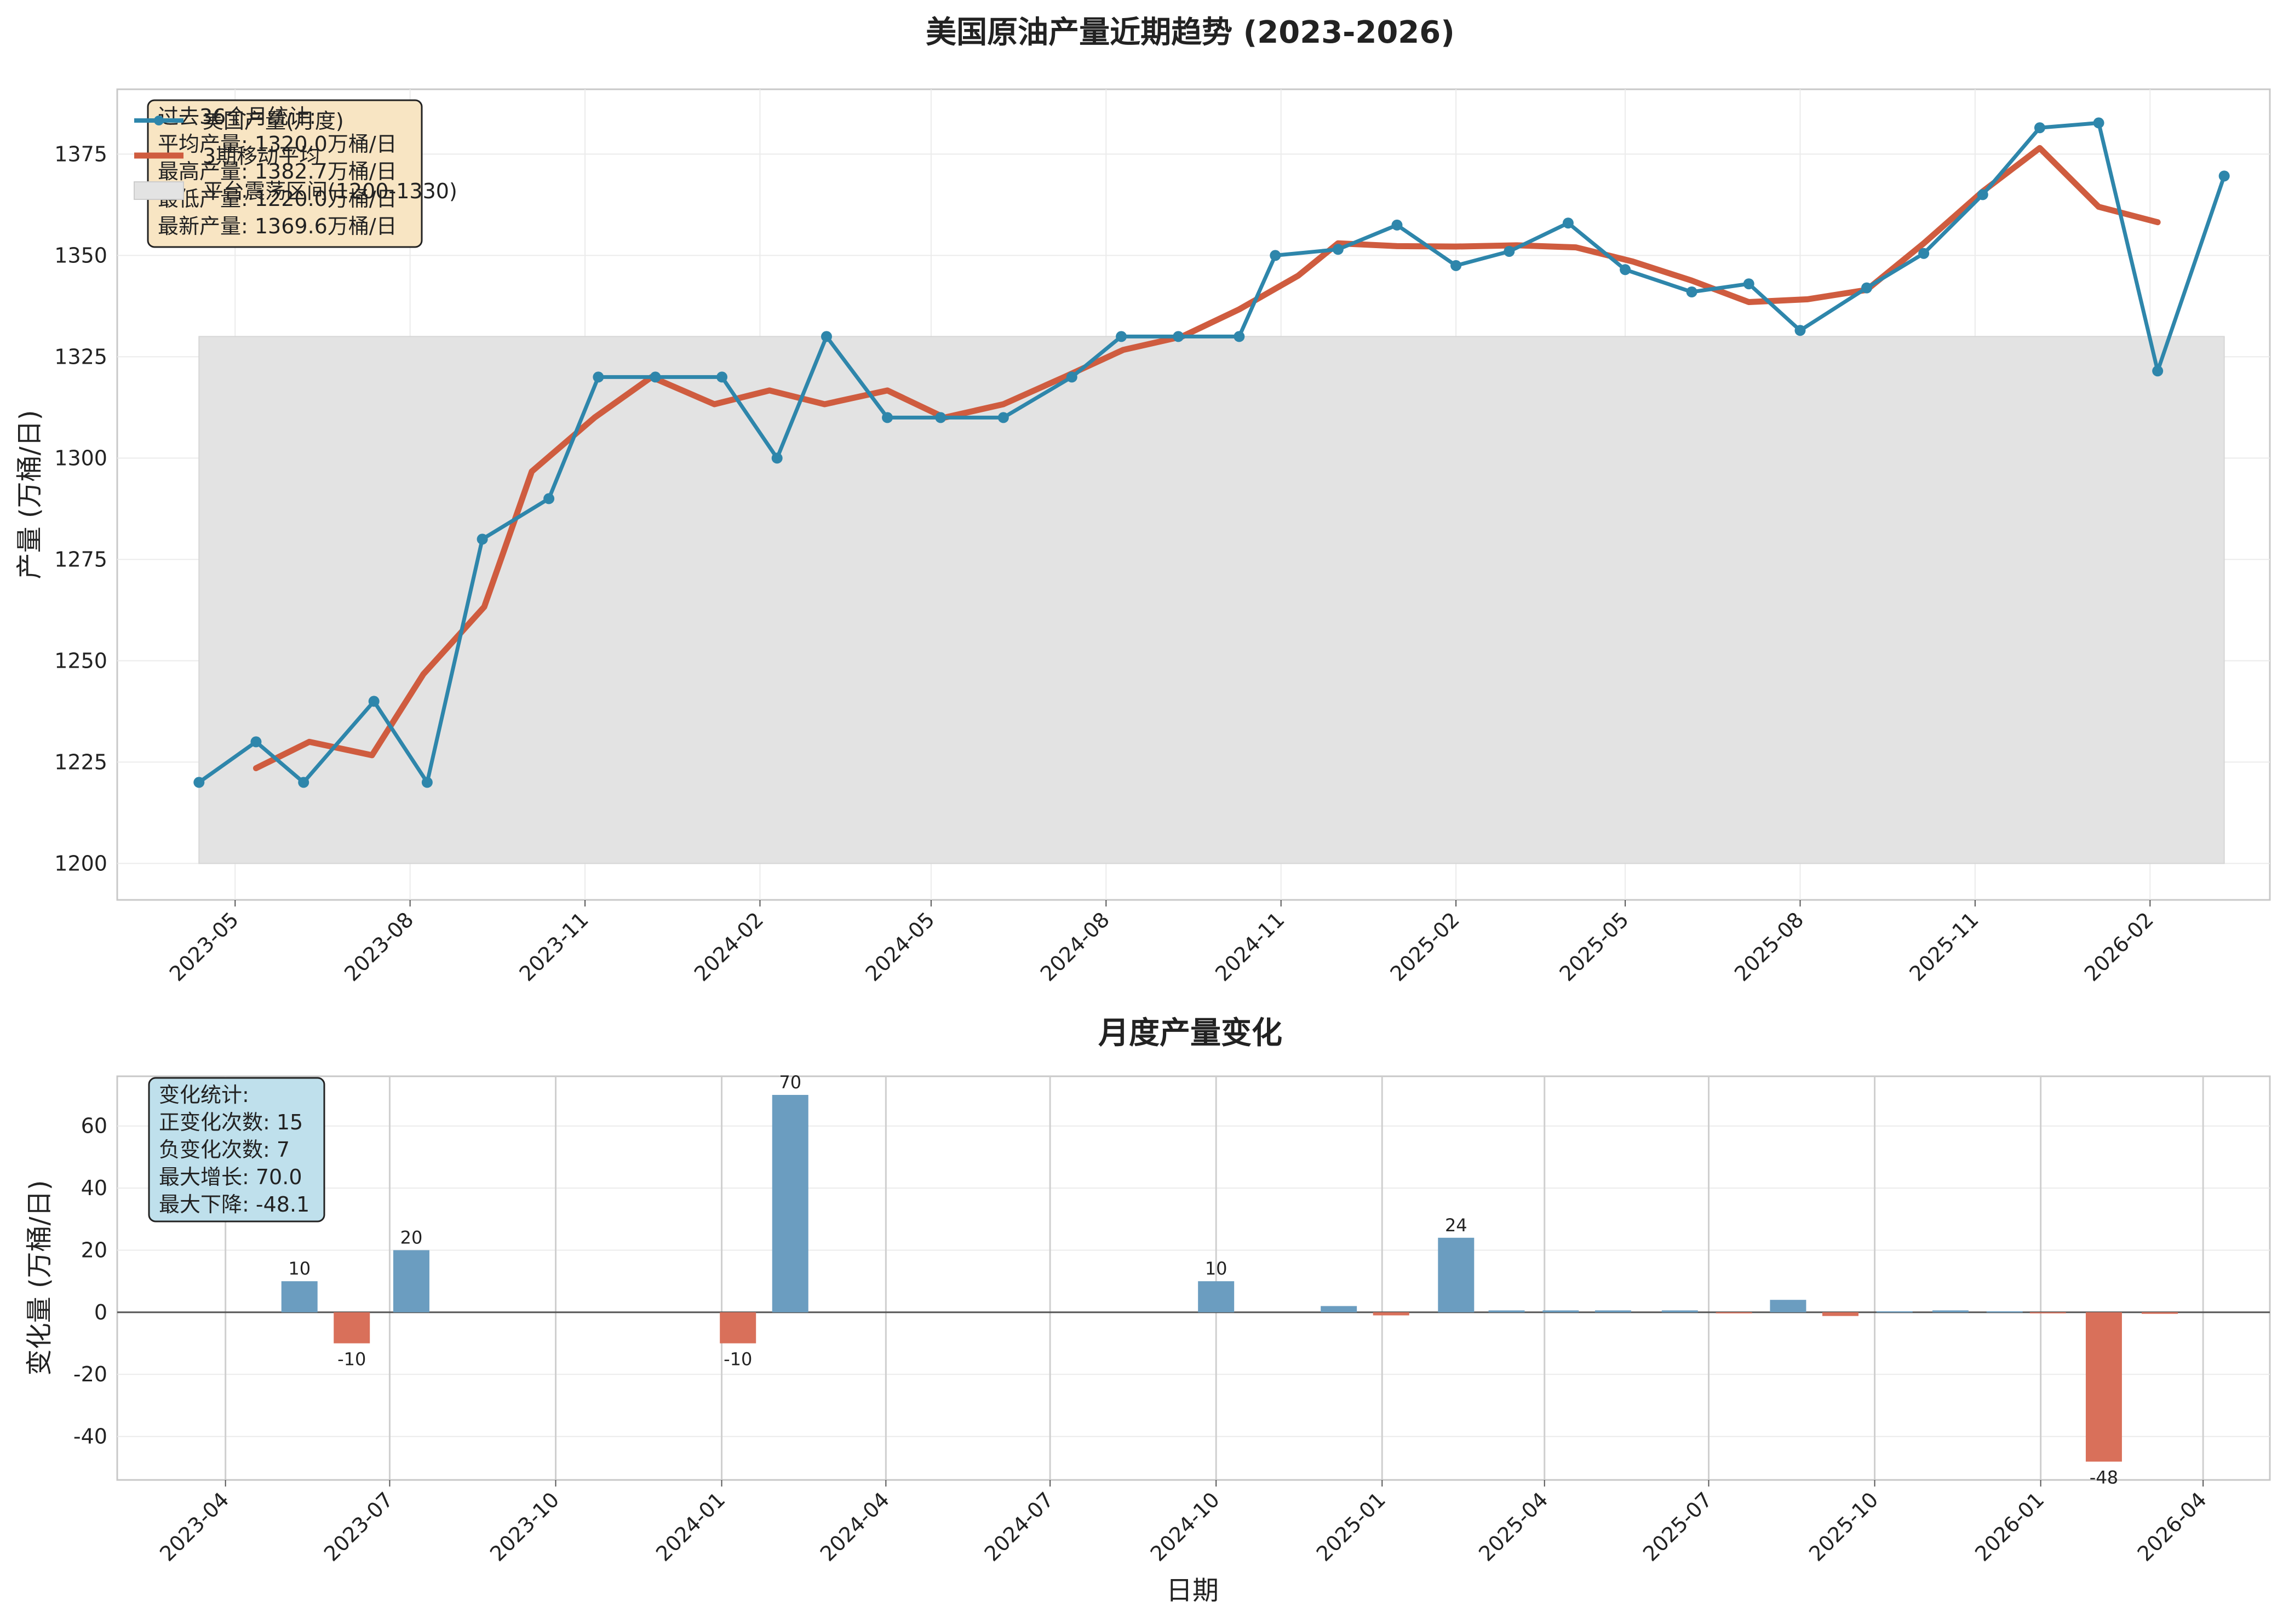  I want to click on top-legend: 美国产量(月度) 3期移动平均 平台震荡区间(1200-1330), so click(295, 156).